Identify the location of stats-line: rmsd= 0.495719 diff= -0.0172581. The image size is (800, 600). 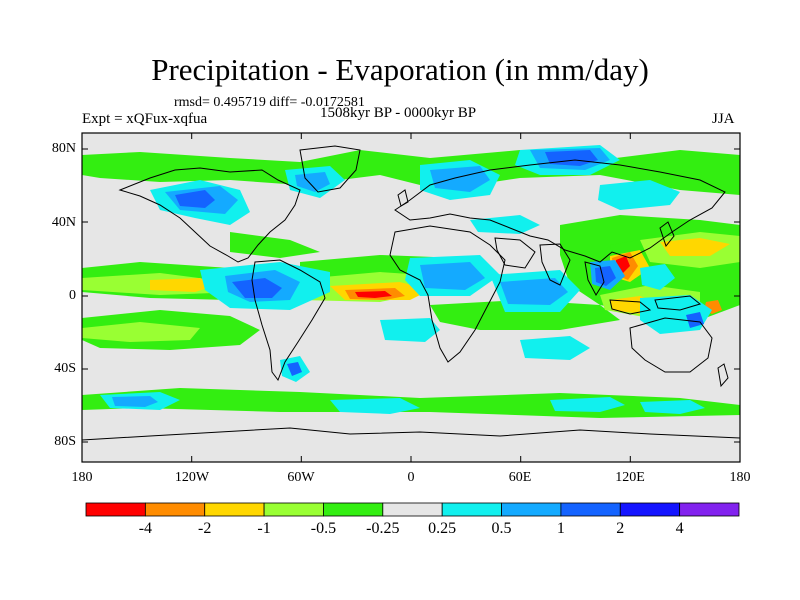
(269, 102).